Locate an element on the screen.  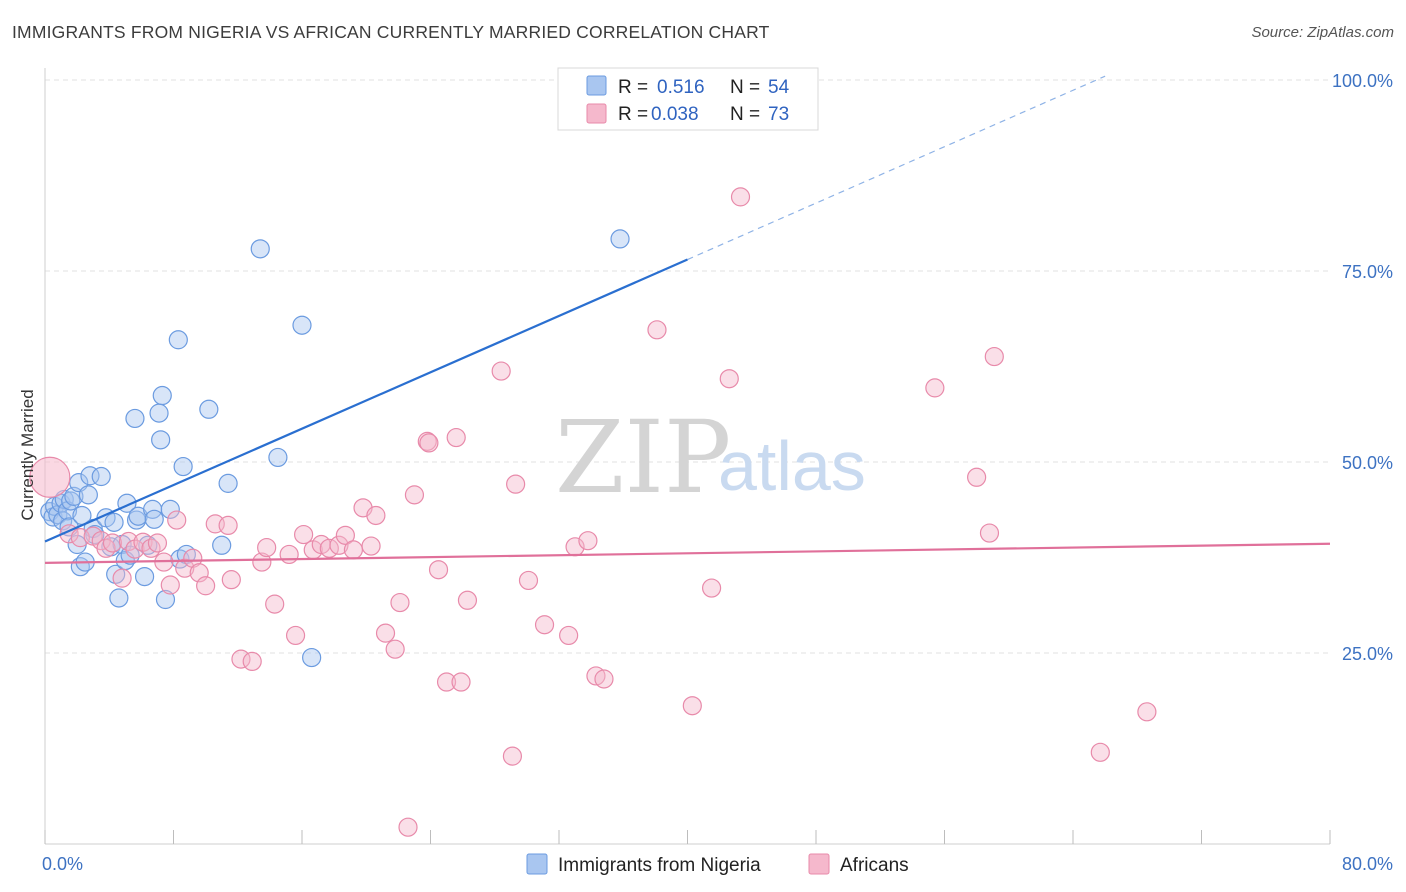
y-axis-label: Currently Married is located at coordinates (27, 454).